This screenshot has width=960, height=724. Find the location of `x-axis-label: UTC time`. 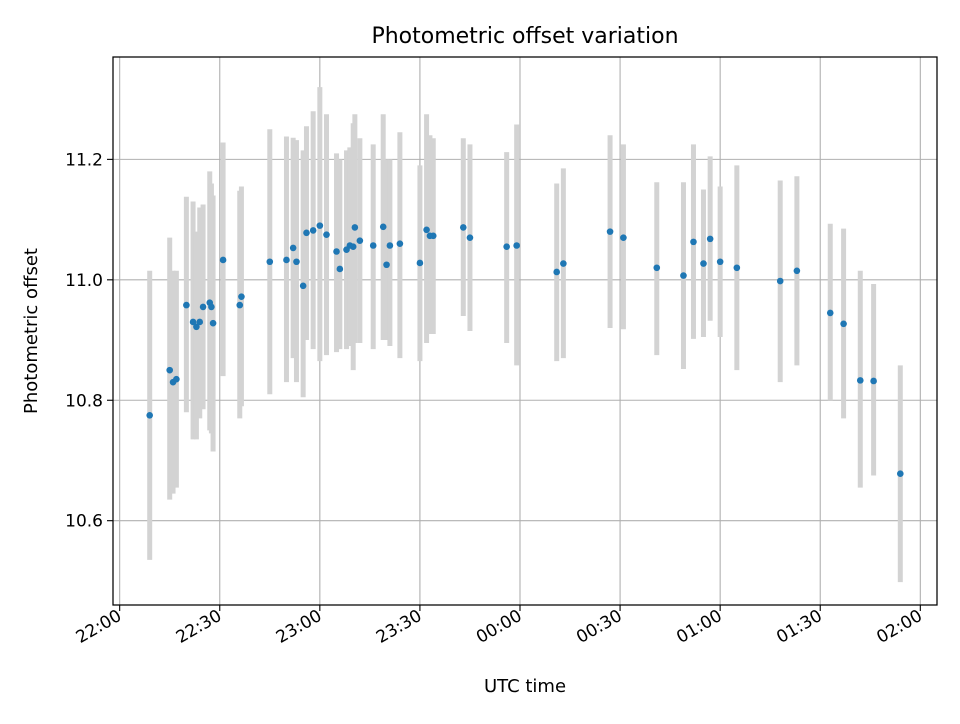

x-axis-label: UTC time is located at coordinates (525, 686).